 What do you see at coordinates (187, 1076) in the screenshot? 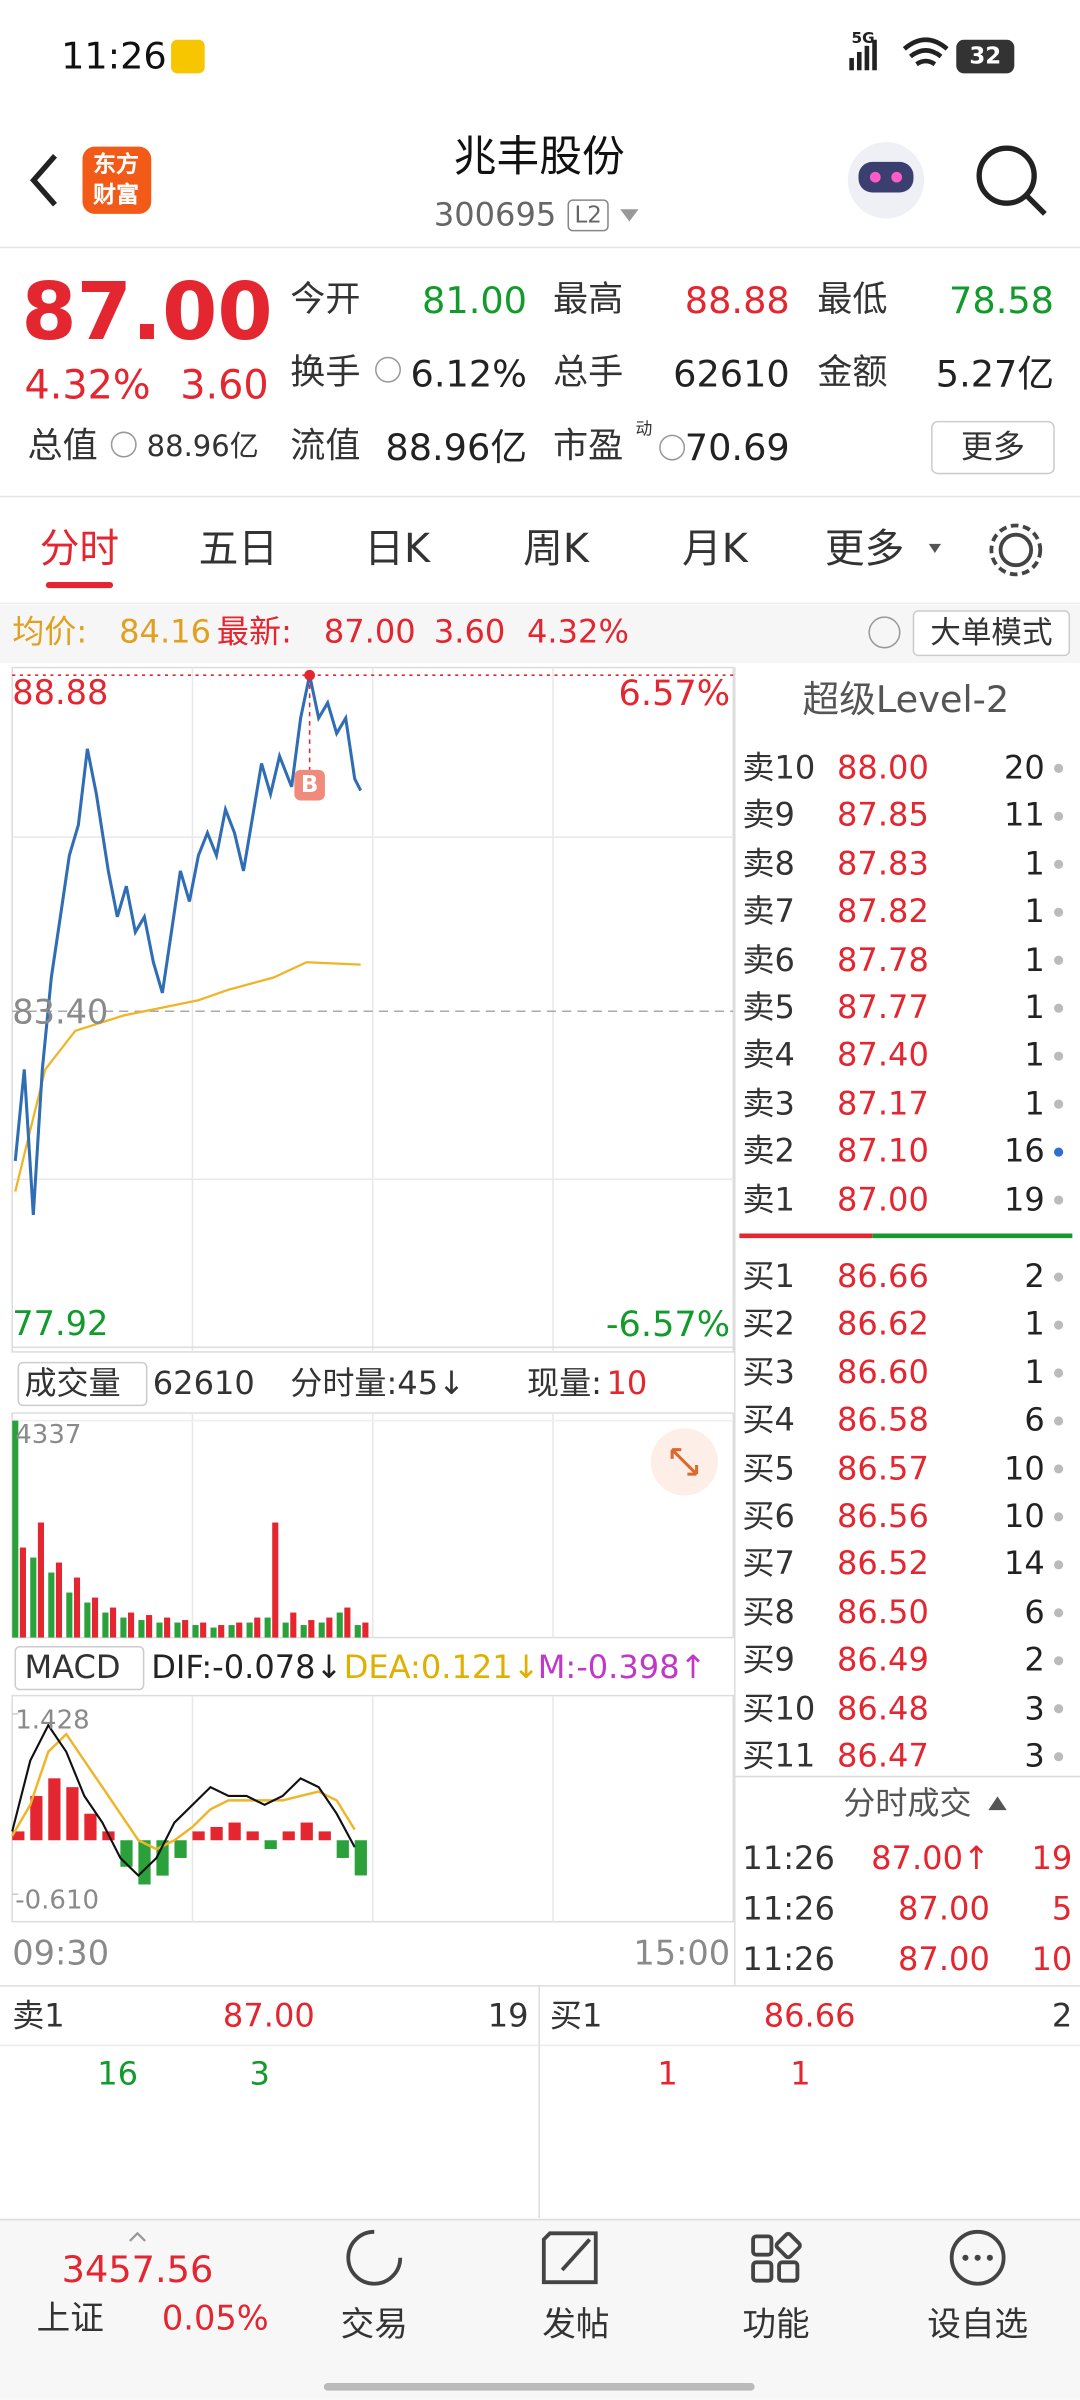
I see `avg-price-line` at bounding box center [187, 1076].